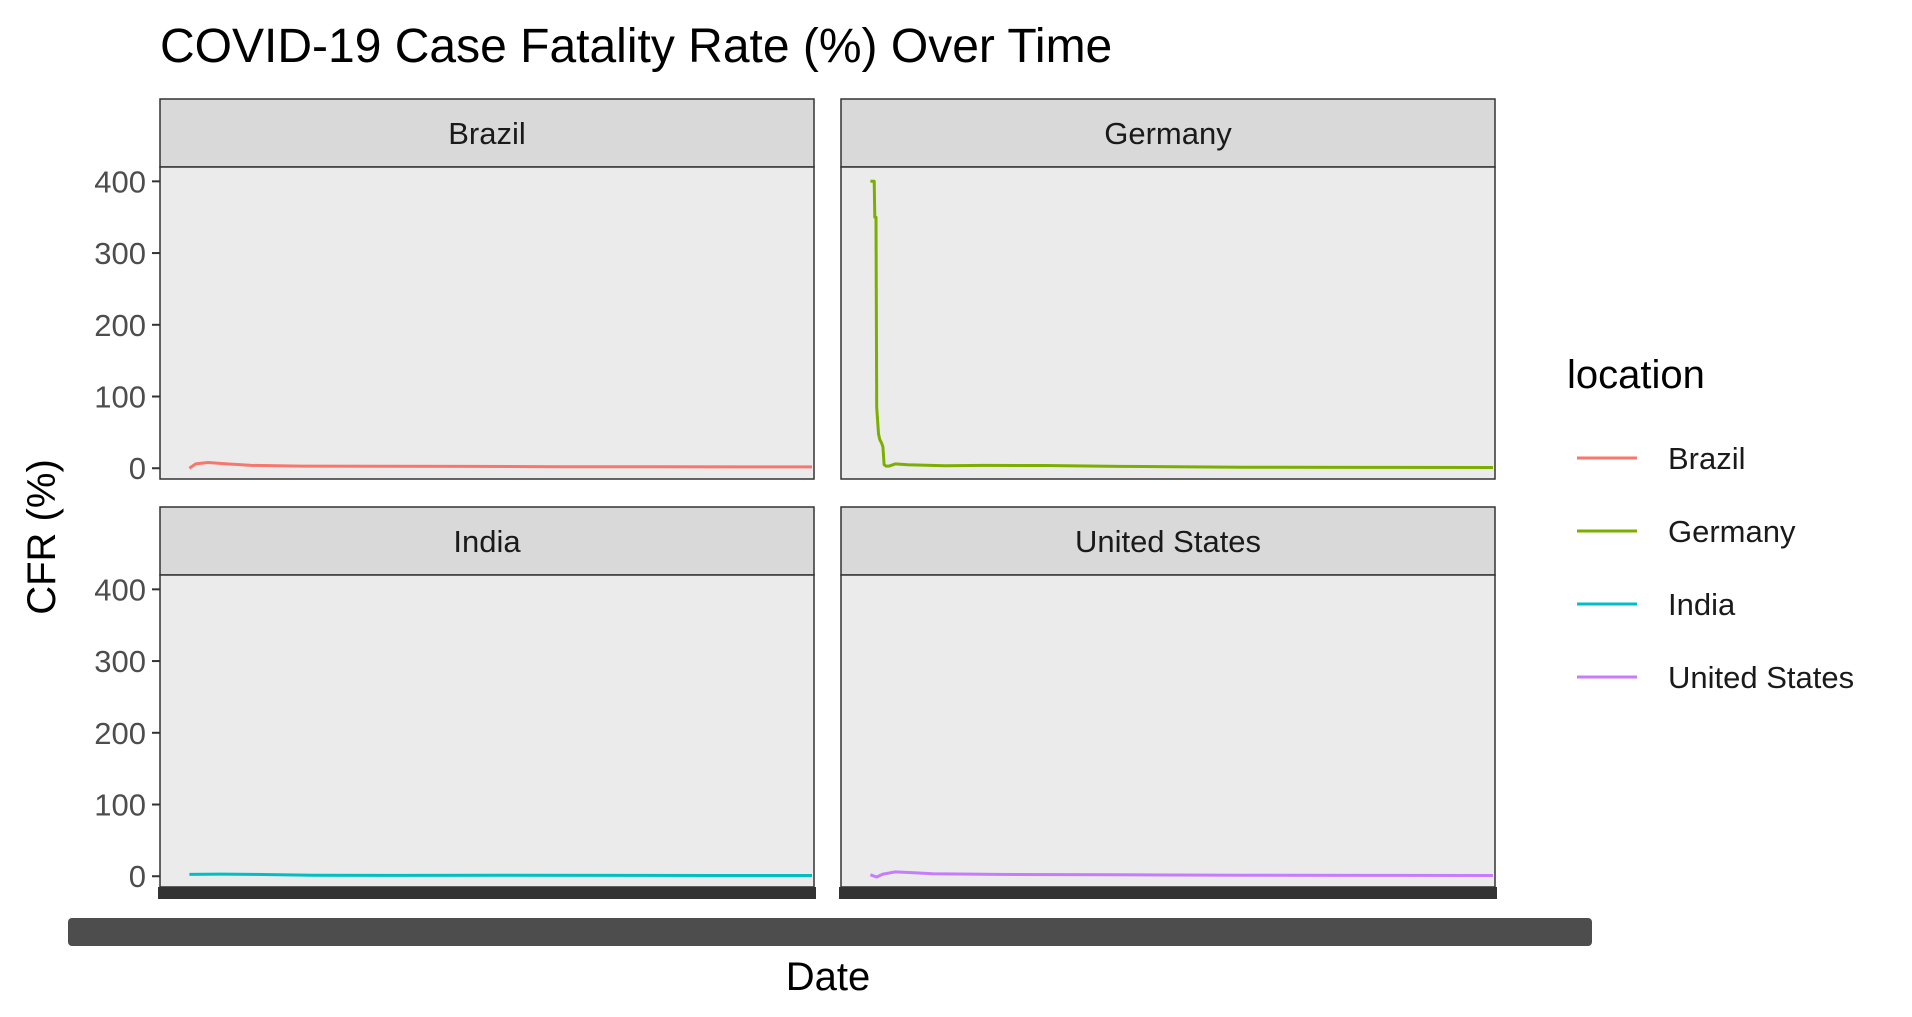 This screenshot has height=1017, width=1912. I want to click on facet-germany: Germany, so click(1168, 289).